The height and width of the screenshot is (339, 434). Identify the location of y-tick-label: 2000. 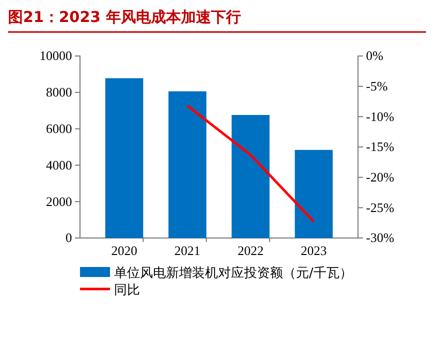
(59, 201).